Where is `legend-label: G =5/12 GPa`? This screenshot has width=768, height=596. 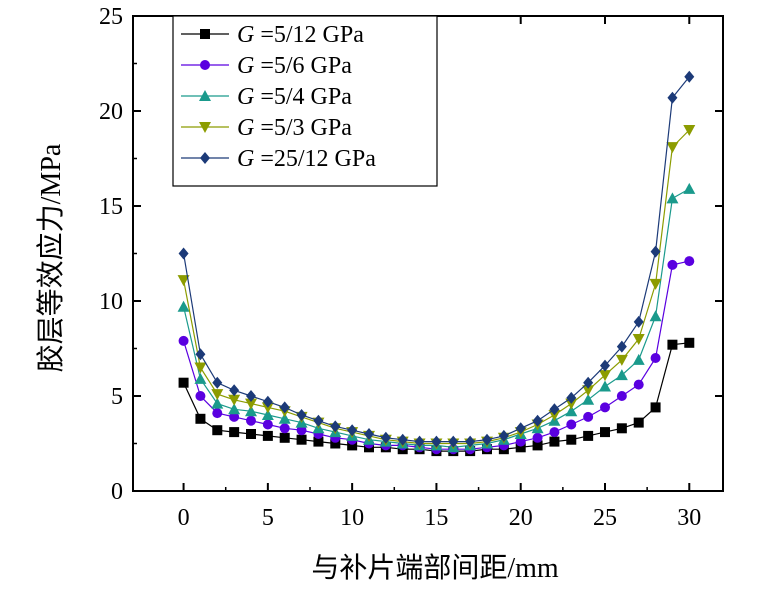 legend-label: G =5/12 GPa is located at coordinates (300, 35).